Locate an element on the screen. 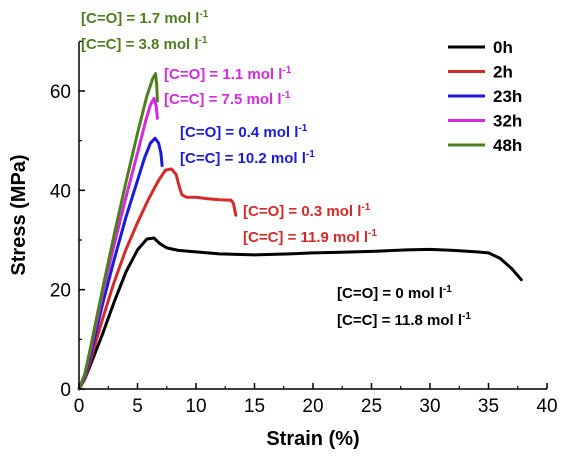 This screenshot has height=456, width=562. x-tick-label: 30 is located at coordinates (429, 406).